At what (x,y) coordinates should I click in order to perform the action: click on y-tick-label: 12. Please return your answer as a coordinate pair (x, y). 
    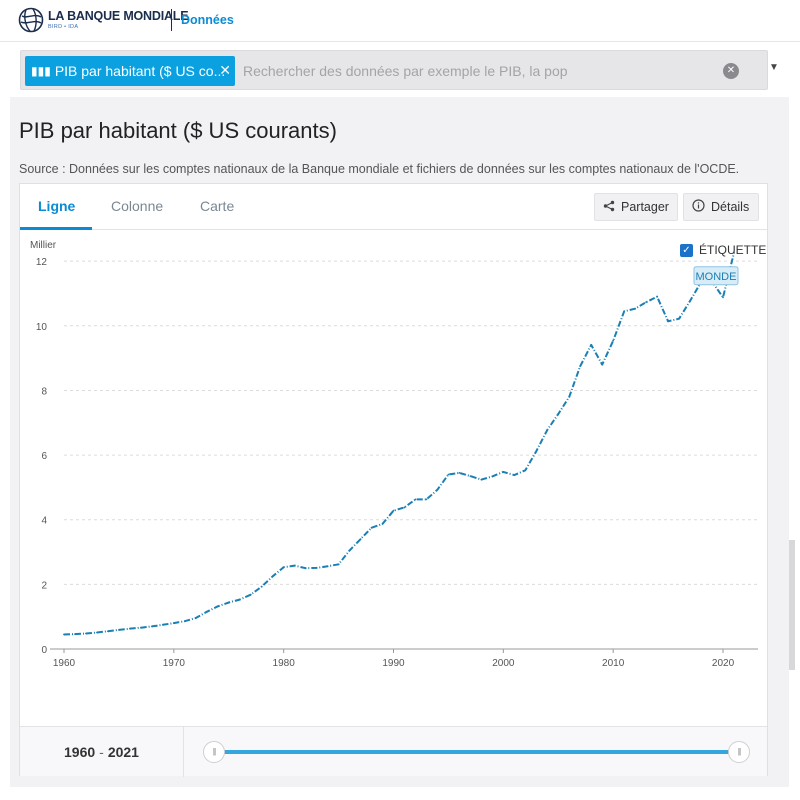
    Looking at the image, I should click on (42, 262).